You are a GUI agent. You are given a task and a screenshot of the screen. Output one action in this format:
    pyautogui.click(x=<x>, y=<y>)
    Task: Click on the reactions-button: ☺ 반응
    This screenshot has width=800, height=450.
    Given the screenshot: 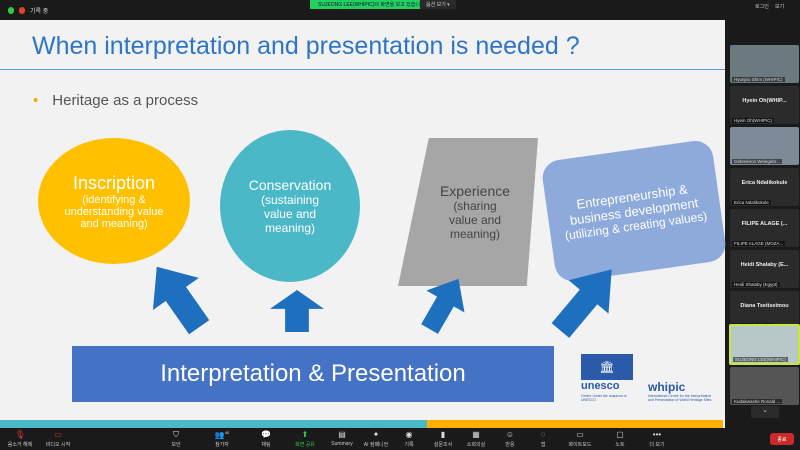 What is the action you would take?
    pyautogui.click(x=510, y=439)
    